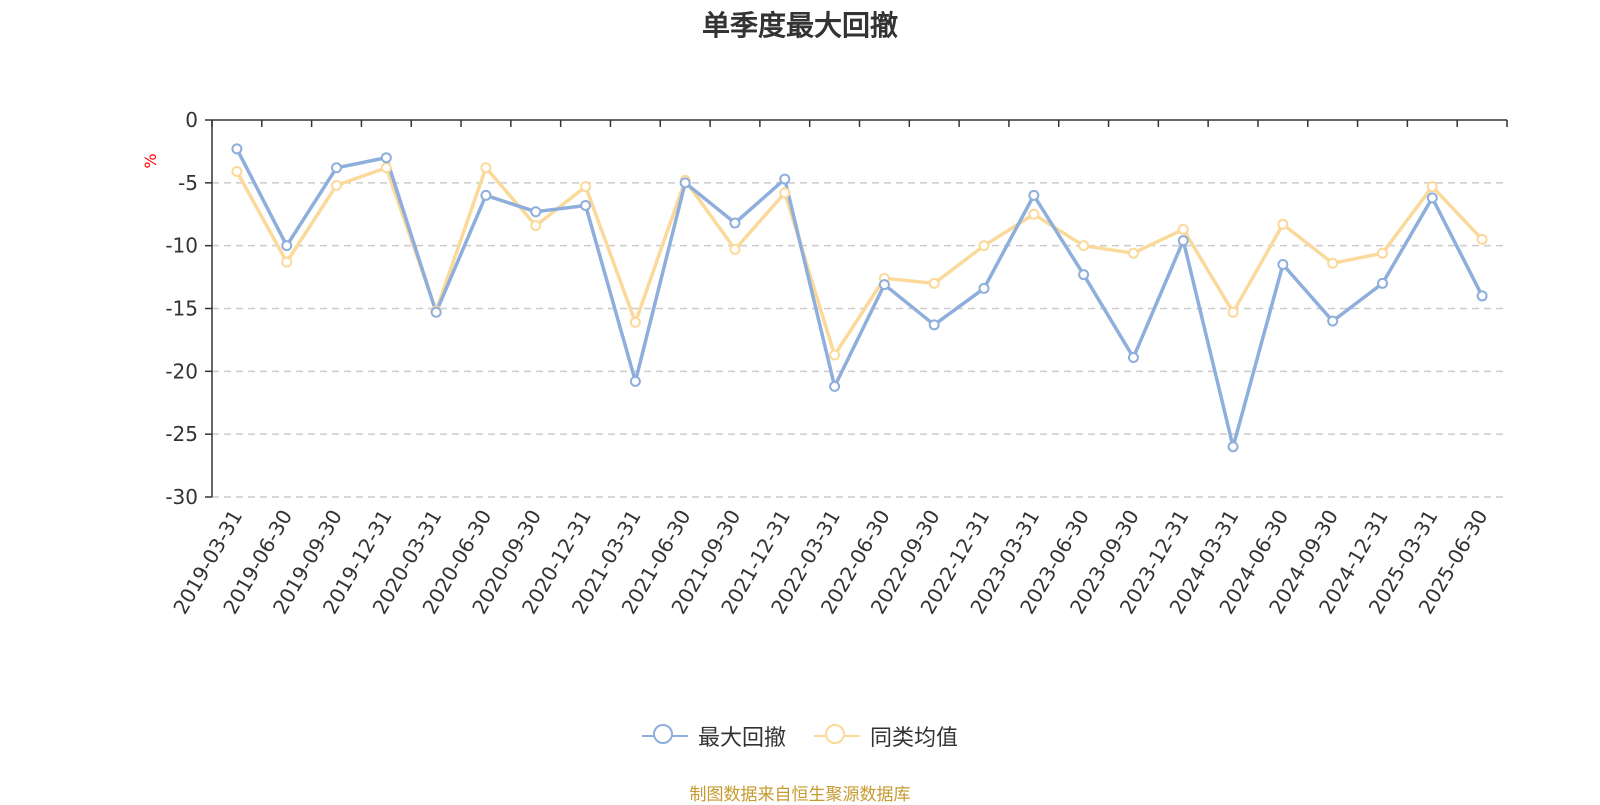  I want to click on legend-item-peer-average: 同类均值, so click(886, 736).